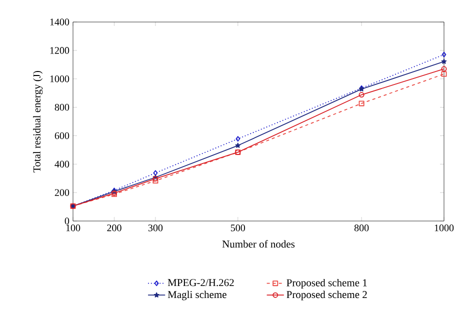 This screenshot has height=333, width=474. What do you see at coordinates (62, 107) in the screenshot?
I see `y-tick-label: 800` at bounding box center [62, 107].